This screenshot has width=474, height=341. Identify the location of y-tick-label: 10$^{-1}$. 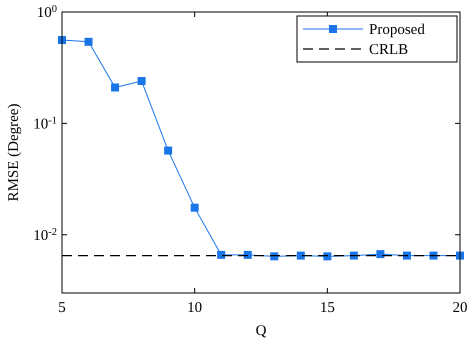
(45, 123).